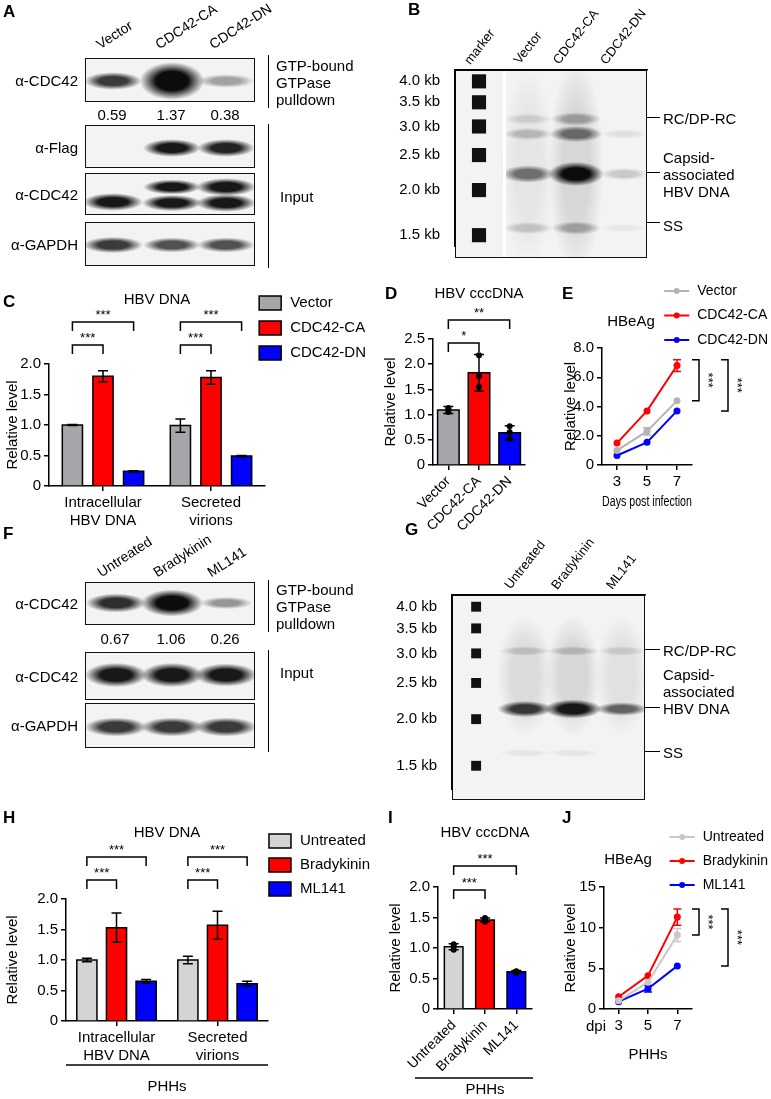 The image size is (771, 1099). Describe the element at coordinates (390, 817) in the screenshot. I see `text: I` at that location.